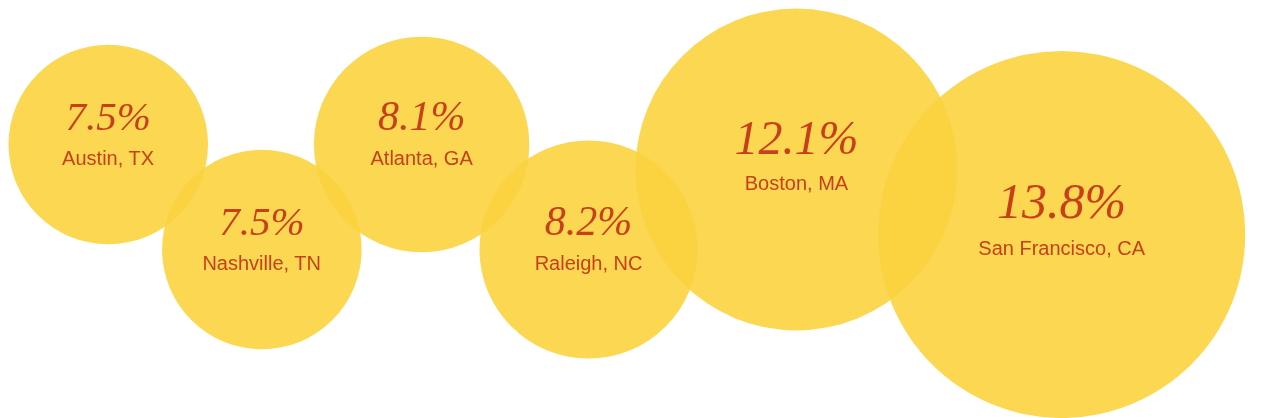  I want to click on data-label: 8.2%, so click(588, 220).